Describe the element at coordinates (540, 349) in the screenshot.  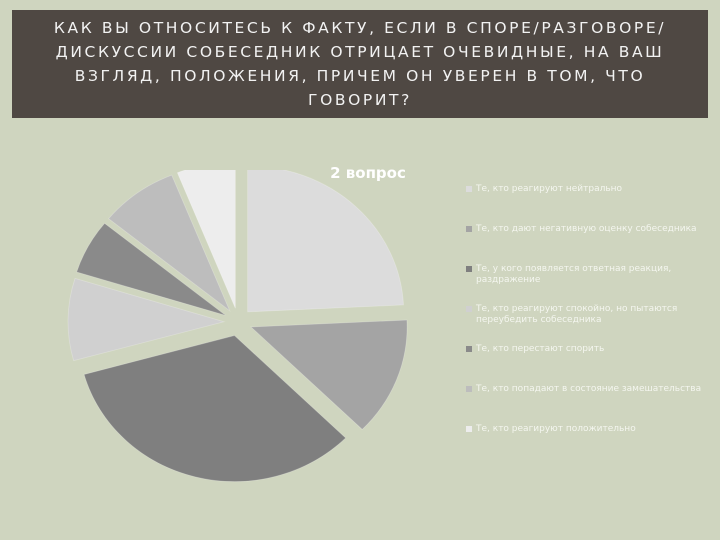
I see `legend-label: Те, кто перестают спорить` at that location.